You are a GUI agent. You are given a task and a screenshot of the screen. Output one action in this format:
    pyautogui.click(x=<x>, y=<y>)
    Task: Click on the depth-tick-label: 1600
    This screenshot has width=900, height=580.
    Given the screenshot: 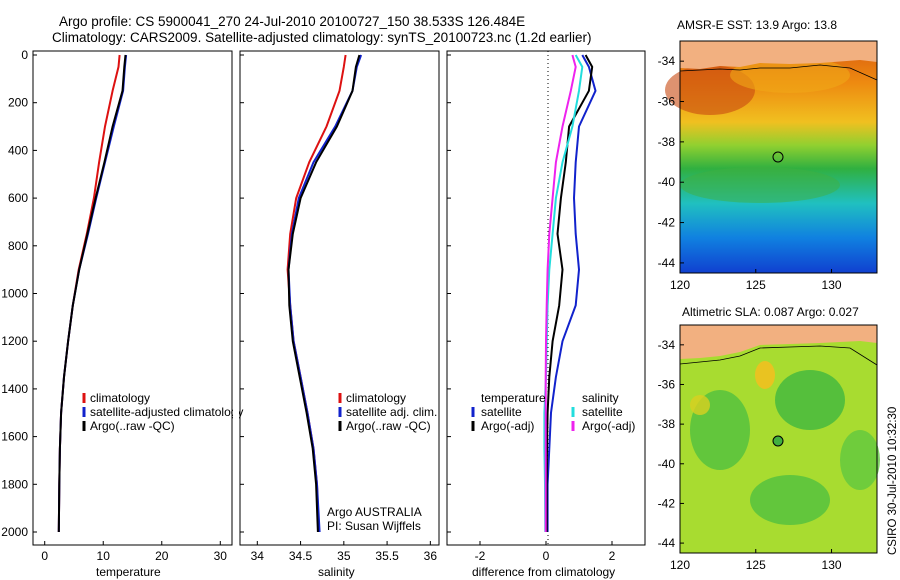 What is the action you would take?
    pyautogui.click(x=14, y=437)
    